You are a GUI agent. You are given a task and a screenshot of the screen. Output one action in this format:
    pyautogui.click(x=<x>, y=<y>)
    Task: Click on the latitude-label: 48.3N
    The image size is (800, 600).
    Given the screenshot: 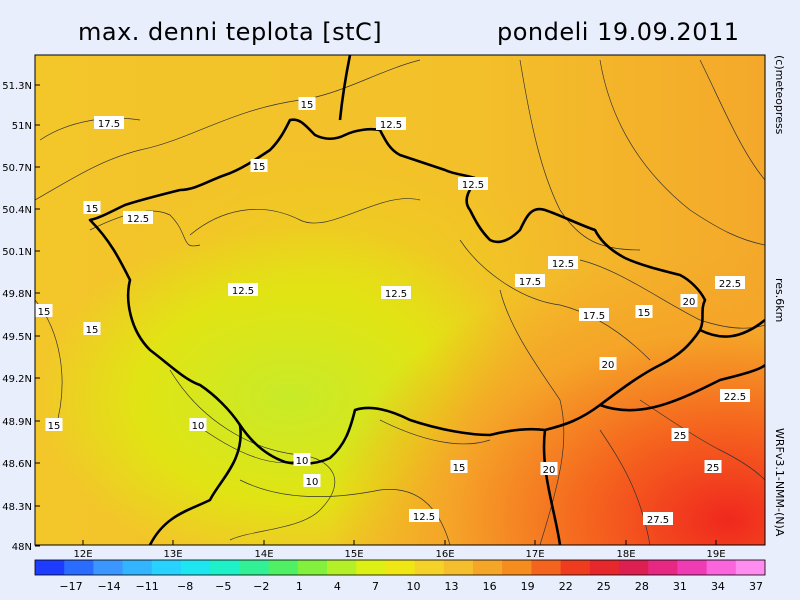 What is the action you would take?
    pyautogui.click(x=17, y=507)
    